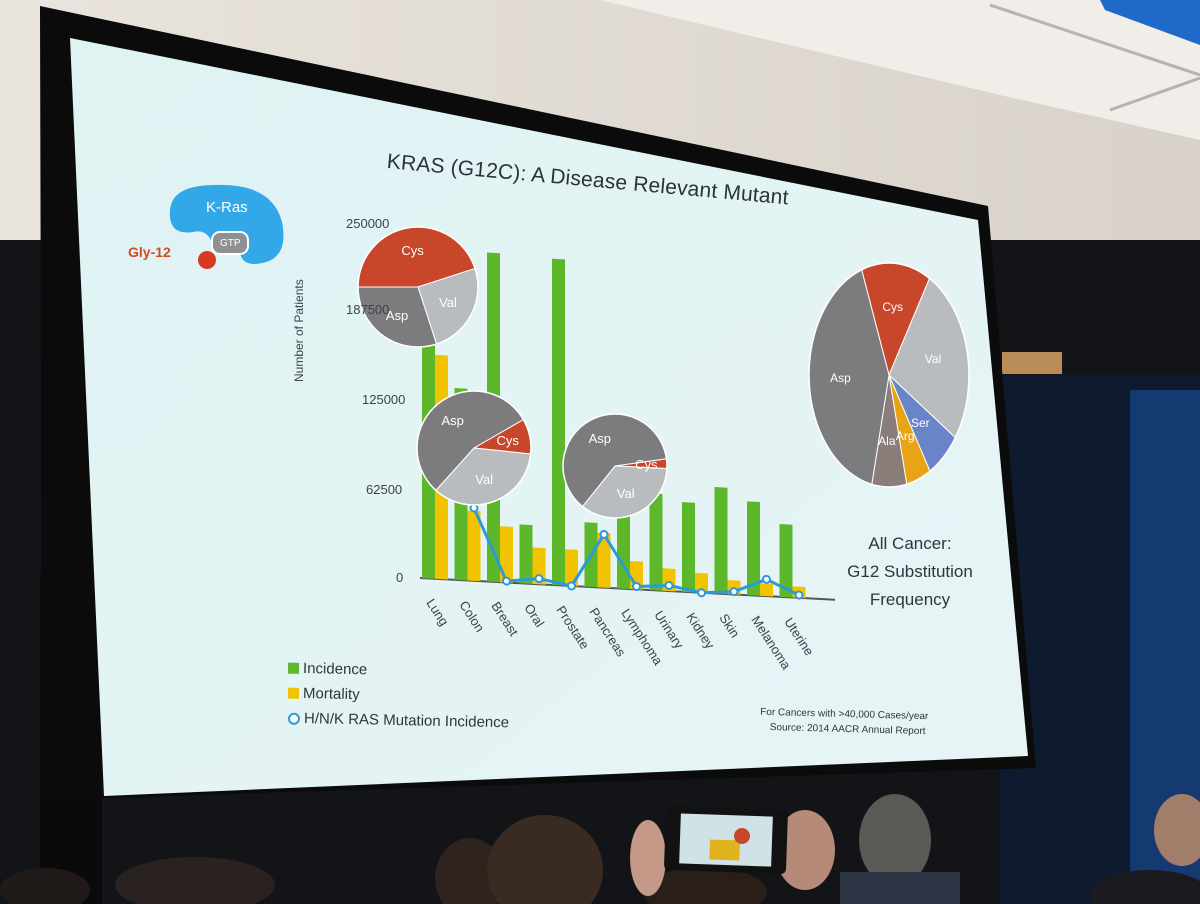 The image size is (1200, 904). I want to click on incidence-bar-kidney, so click(688, 547).